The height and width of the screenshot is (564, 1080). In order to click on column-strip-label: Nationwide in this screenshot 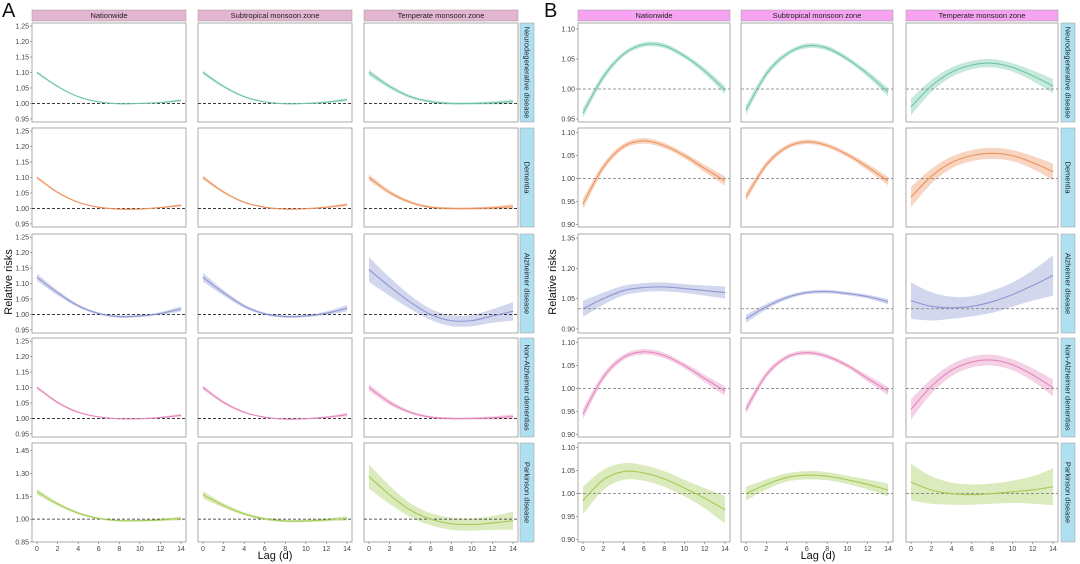, I will do `click(653, 15)`.